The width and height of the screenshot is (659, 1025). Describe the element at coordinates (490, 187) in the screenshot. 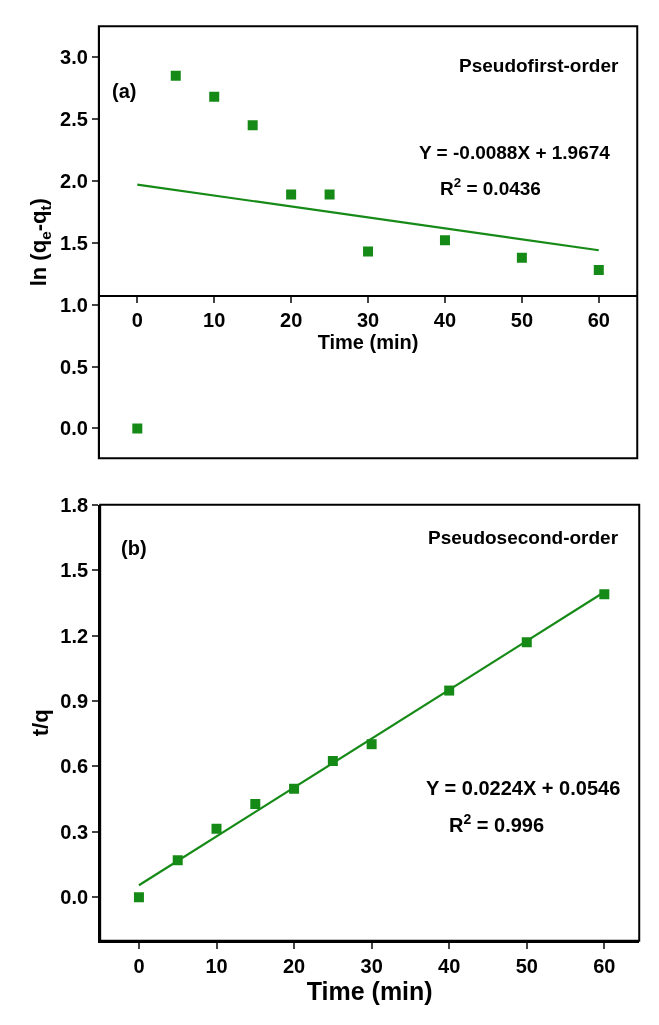

I see `annotation: R$^{2}$ = 0.0436` at that location.